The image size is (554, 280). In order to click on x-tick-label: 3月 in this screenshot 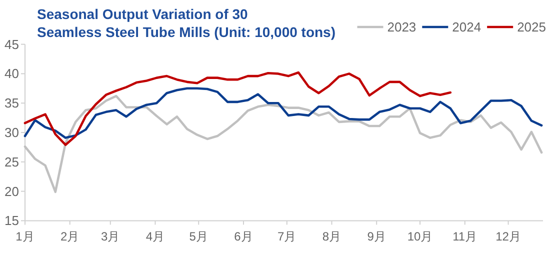, I will do `click(110, 237)`.